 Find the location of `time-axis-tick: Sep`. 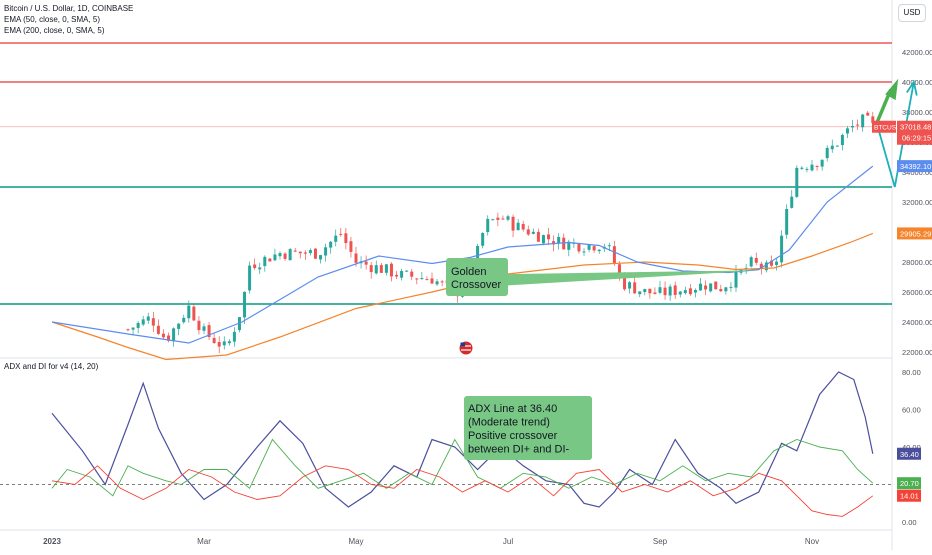

time-axis-tick: Sep is located at coordinates (660, 541).